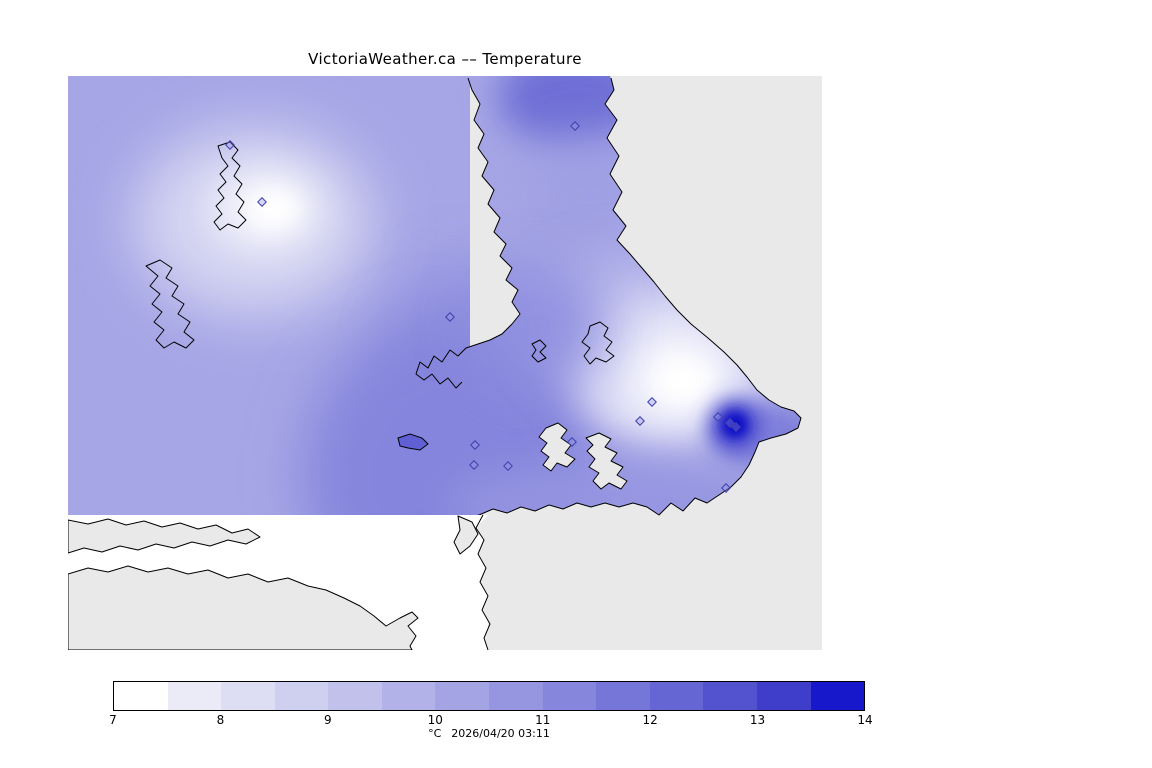 This screenshot has width=1152, height=768. Describe the element at coordinates (113, 720) in the screenshot. I see `colorbar-tick-label: 7` at that location.